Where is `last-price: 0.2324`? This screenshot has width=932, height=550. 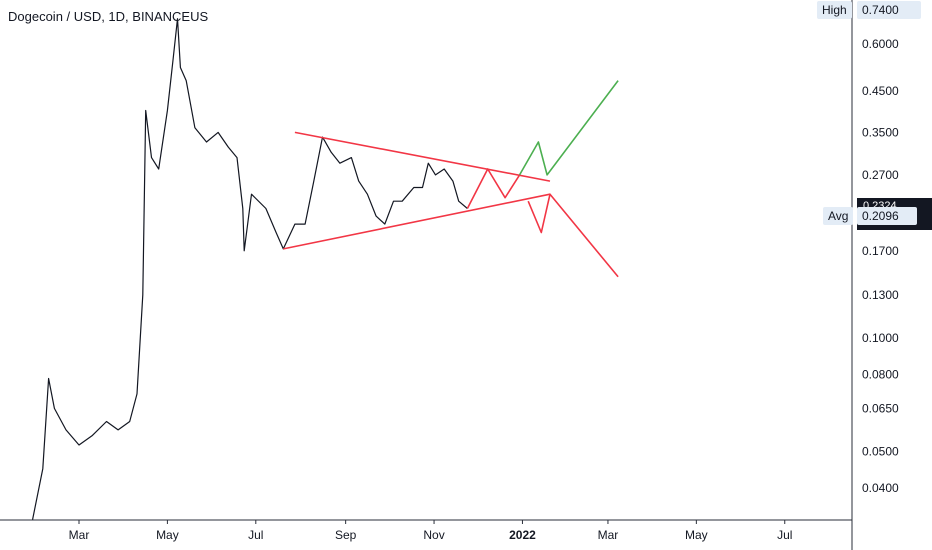
last-price: 0.2324 is located at coordinates (880, 206).